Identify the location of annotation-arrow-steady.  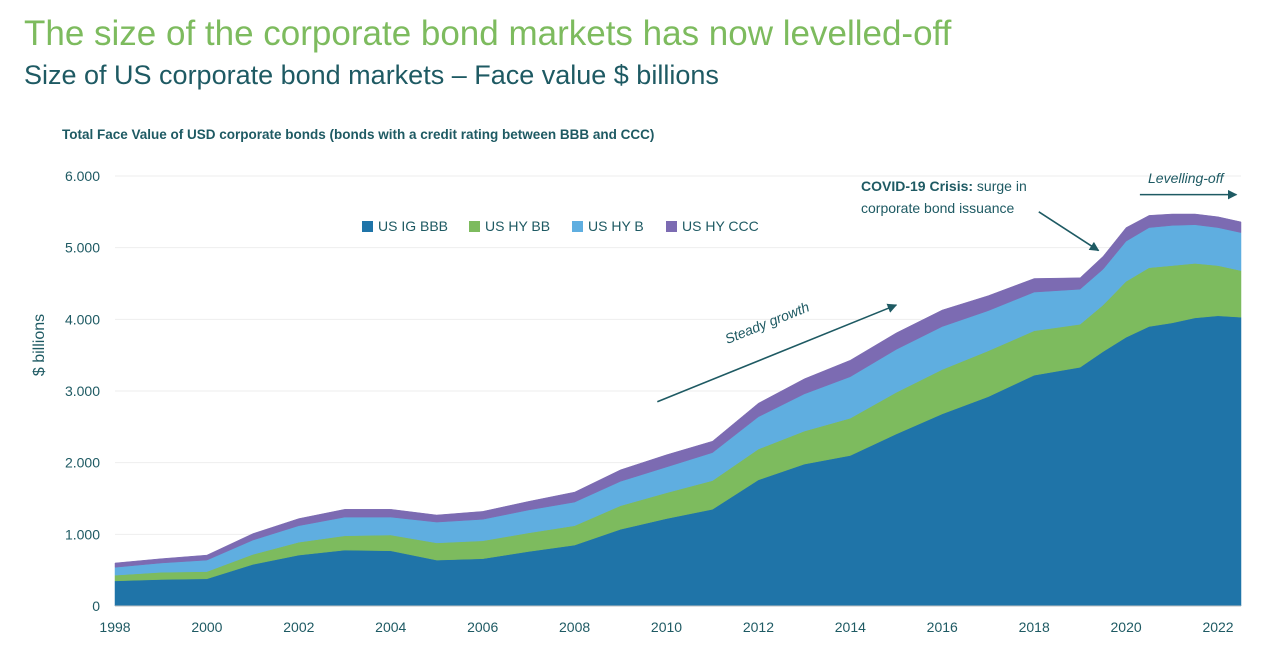
(777, 353).